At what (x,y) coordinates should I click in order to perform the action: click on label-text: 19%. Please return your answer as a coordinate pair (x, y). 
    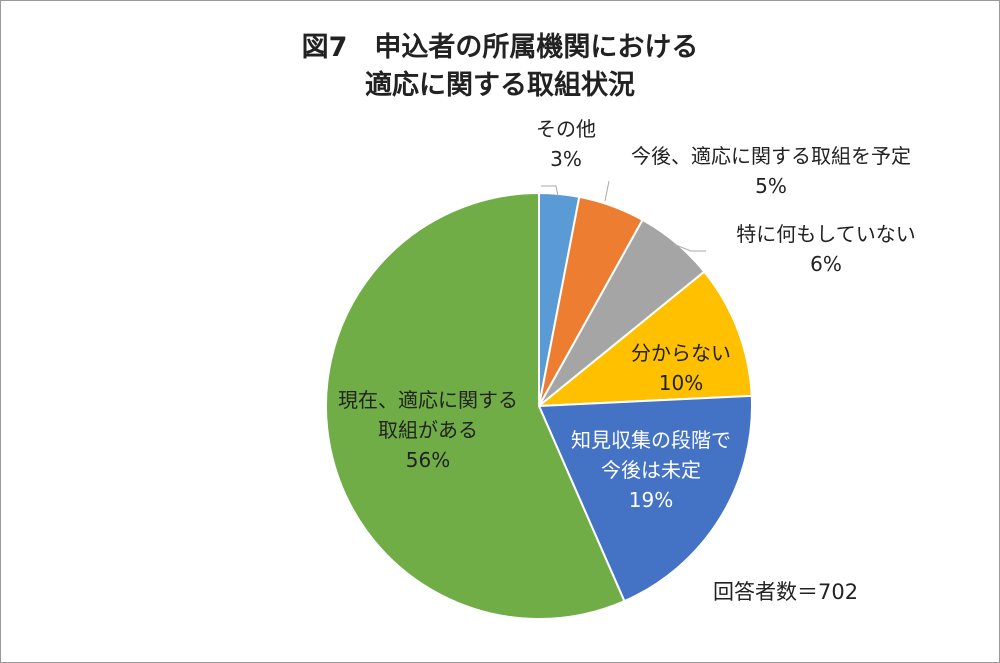
    Looking at the image, I should click on (651, 500).